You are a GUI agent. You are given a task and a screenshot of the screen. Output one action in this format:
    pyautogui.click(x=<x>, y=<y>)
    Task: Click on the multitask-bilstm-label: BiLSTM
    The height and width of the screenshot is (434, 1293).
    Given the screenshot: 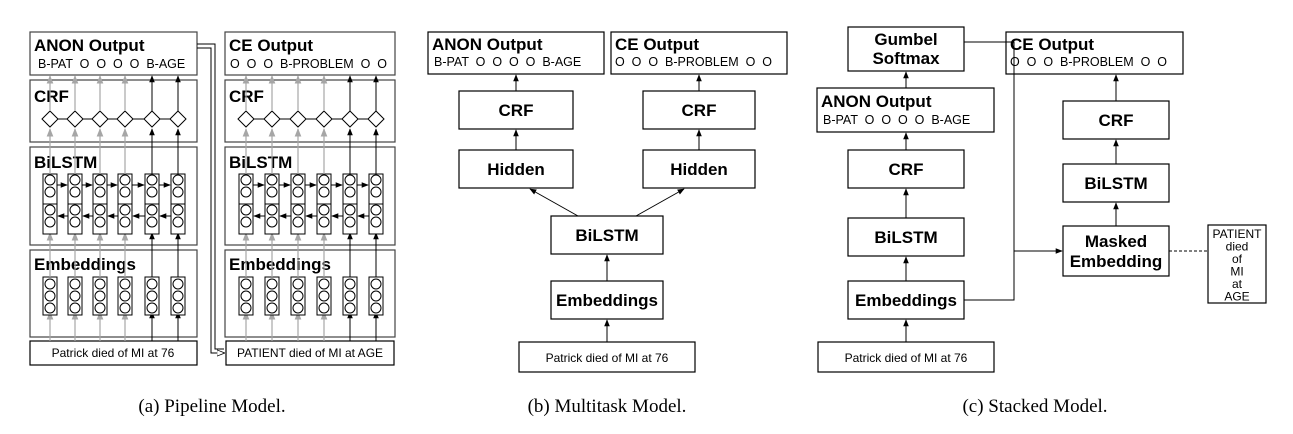 What is the action you would take?
    pyautogui.click(x=606, y=235)
    